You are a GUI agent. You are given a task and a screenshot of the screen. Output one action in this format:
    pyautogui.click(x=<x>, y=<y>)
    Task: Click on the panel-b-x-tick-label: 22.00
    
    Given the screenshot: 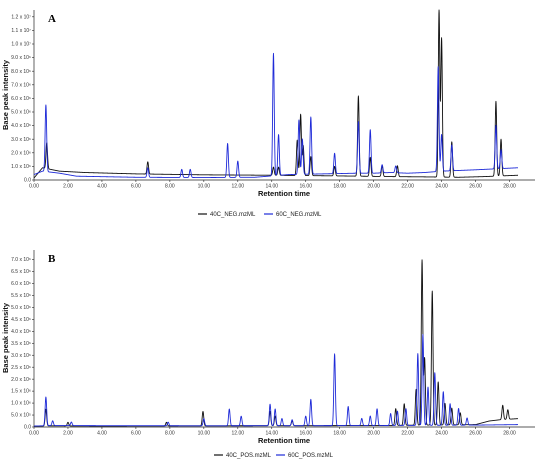 What is the action you would take?
    pyautogui.click(x=407, y=434)
    